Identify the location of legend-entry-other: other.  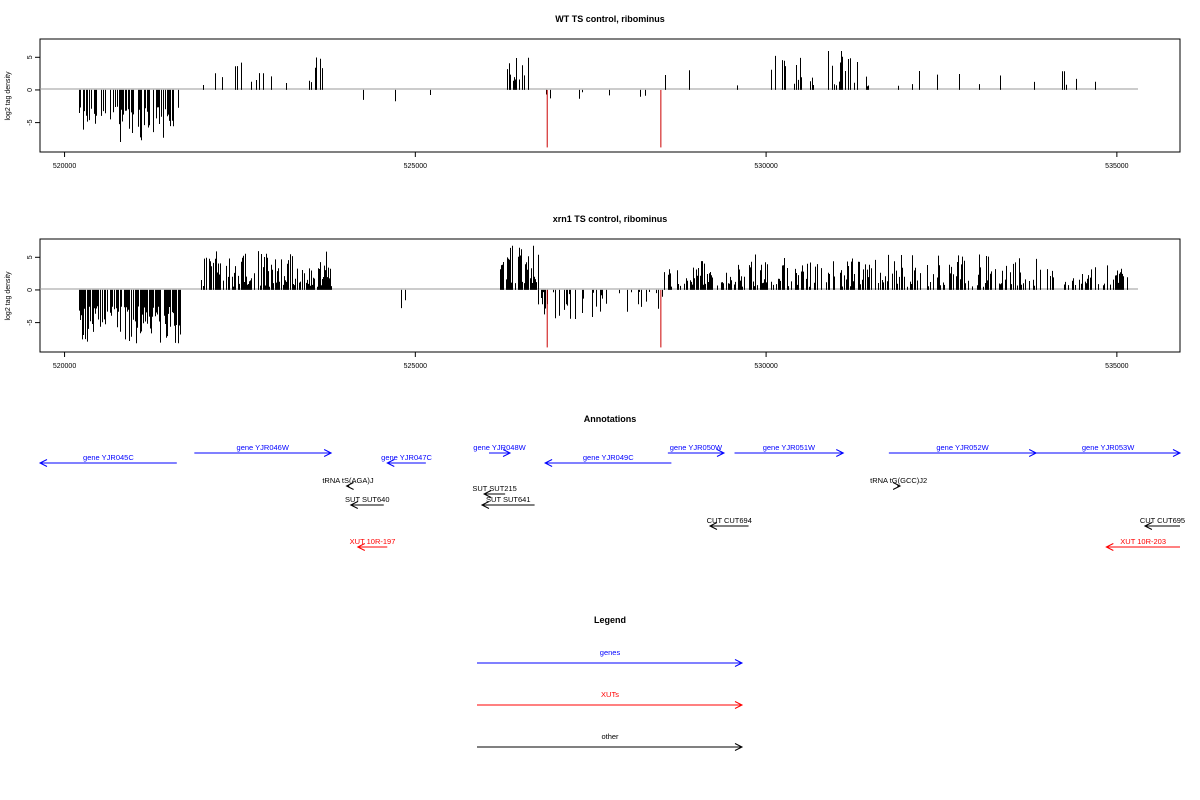
(610, 741).